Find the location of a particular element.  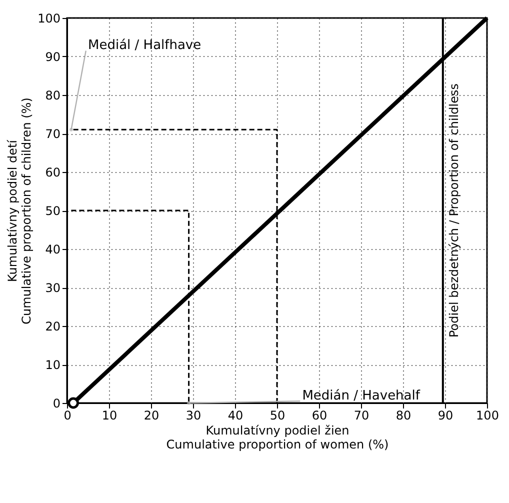

x-tick-label: 40 is located at coordinates (236, 415).